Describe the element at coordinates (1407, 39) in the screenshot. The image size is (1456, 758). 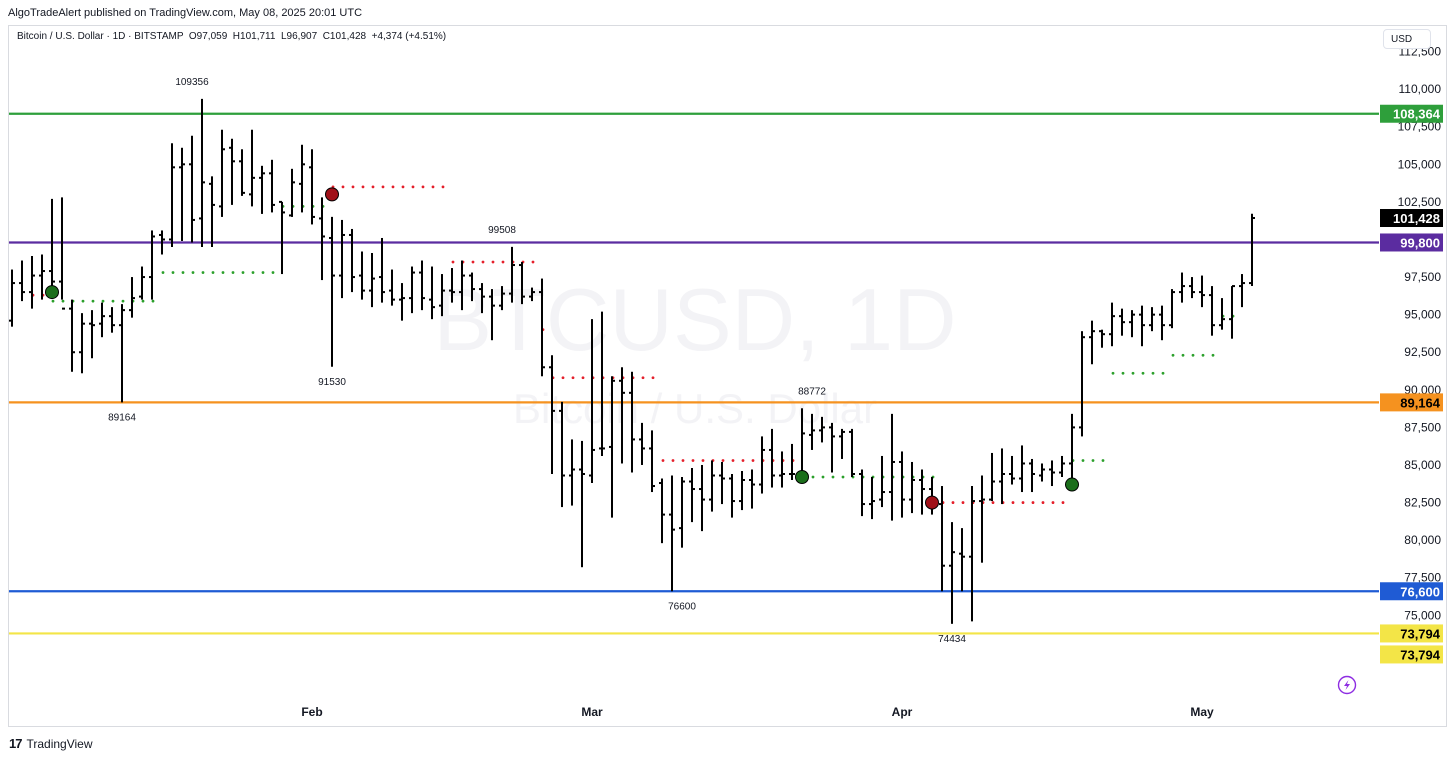
I see `currency-button: USD` at that location.